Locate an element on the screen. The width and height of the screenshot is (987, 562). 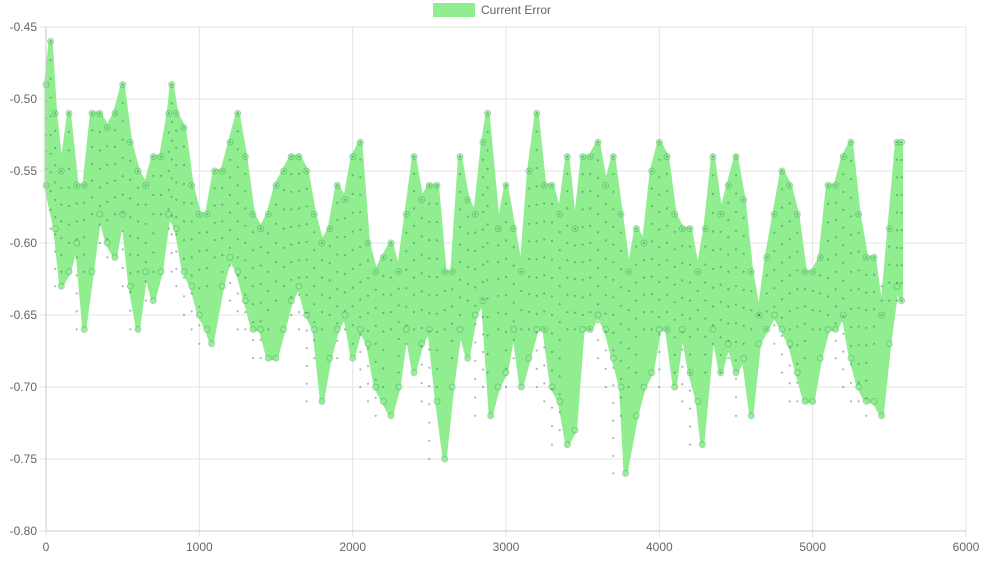
legend: Current Error is located at coordinates (492, 10).